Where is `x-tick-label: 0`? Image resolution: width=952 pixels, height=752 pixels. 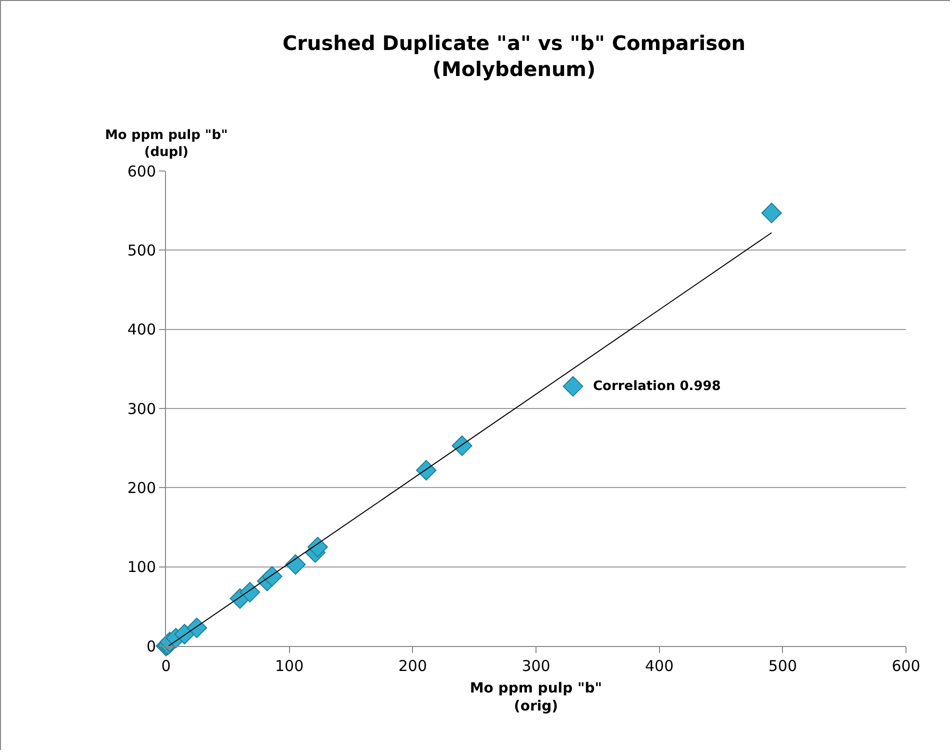 x-tick-label: 0 is located at coordinates (166, 666).